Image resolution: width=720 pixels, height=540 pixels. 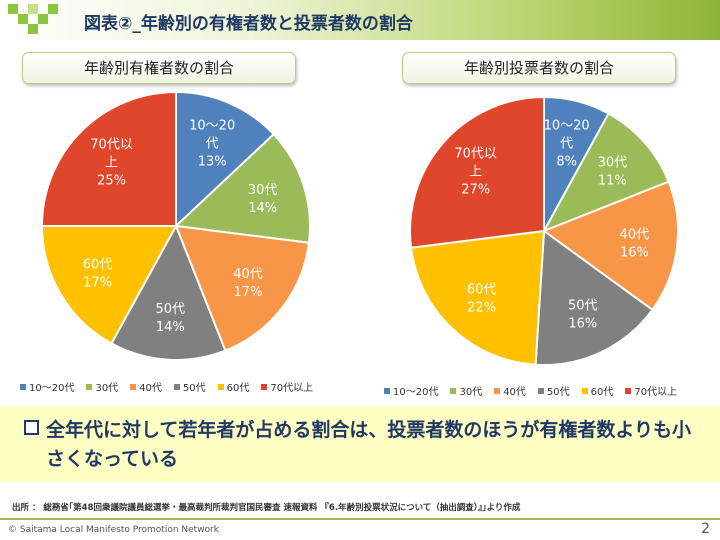 What do you see at coordinates (159, 68) in the screenshot?
I see `chart-title-voters: 年齢別有権者数の割合` at bounding box center [159, 68].